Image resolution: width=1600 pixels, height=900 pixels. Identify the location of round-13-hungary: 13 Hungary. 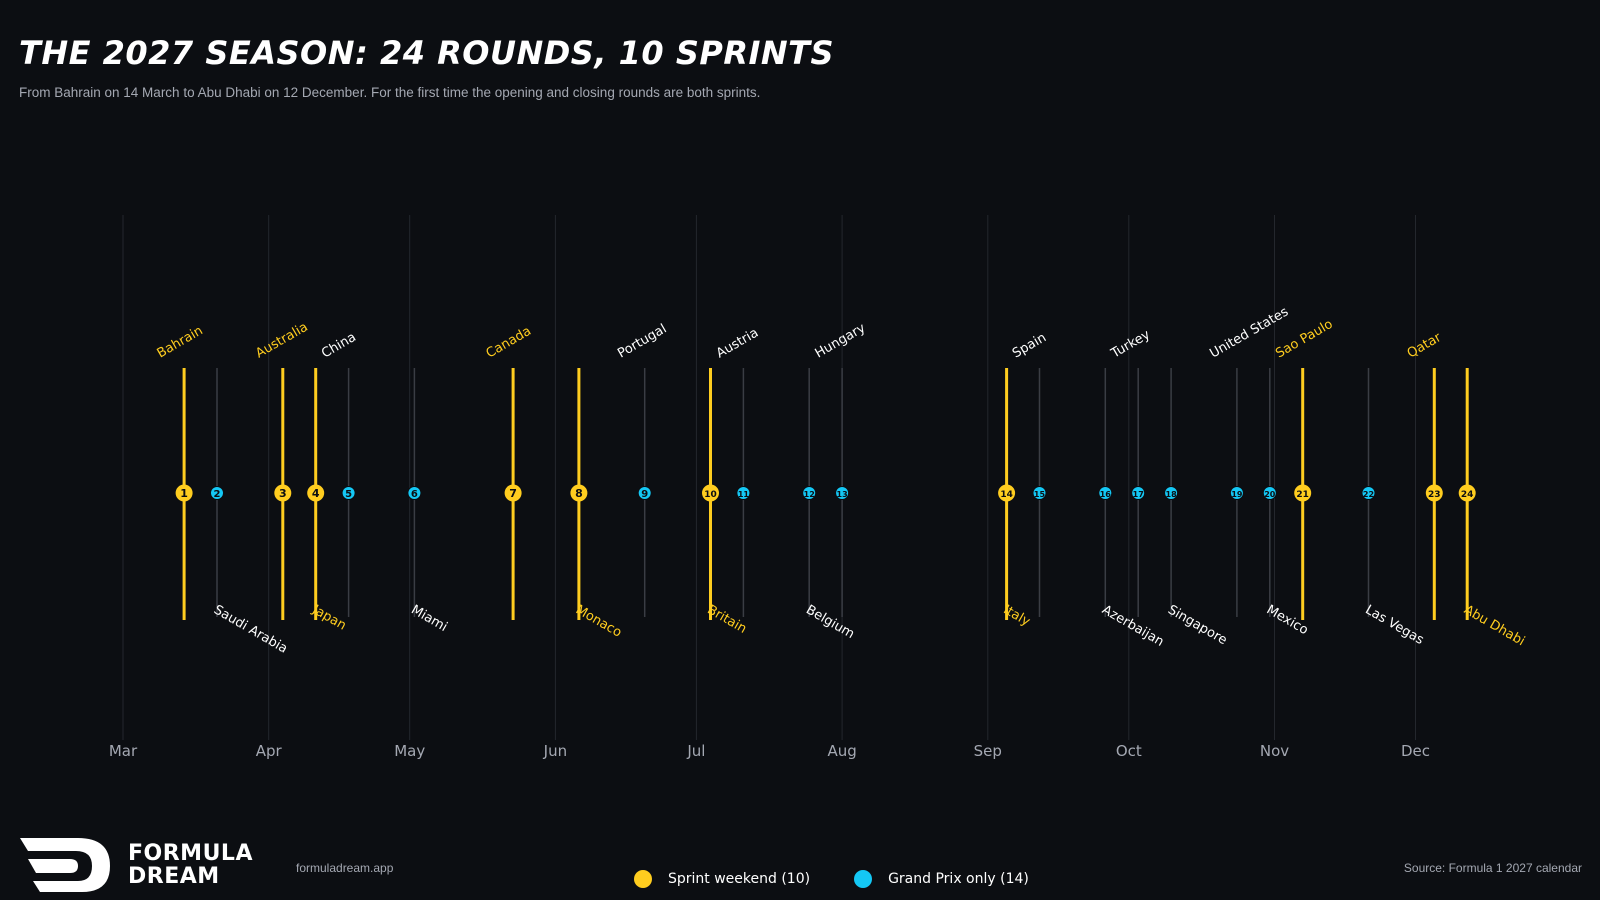
(841, 469).